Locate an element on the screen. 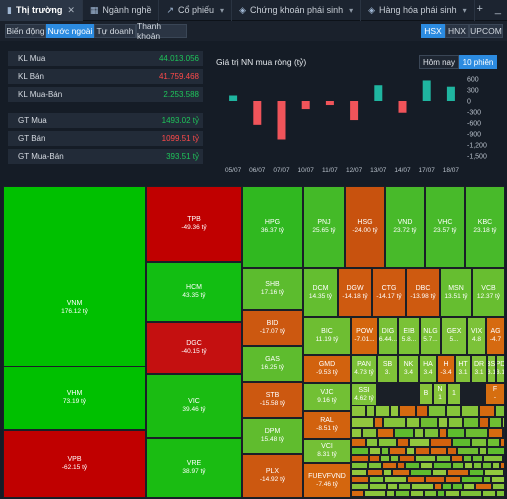 This screenshot has height=499, width=507. heatmap-cell-ctg: CTG -14.17 tỷ is located at coordinates (389, 292).